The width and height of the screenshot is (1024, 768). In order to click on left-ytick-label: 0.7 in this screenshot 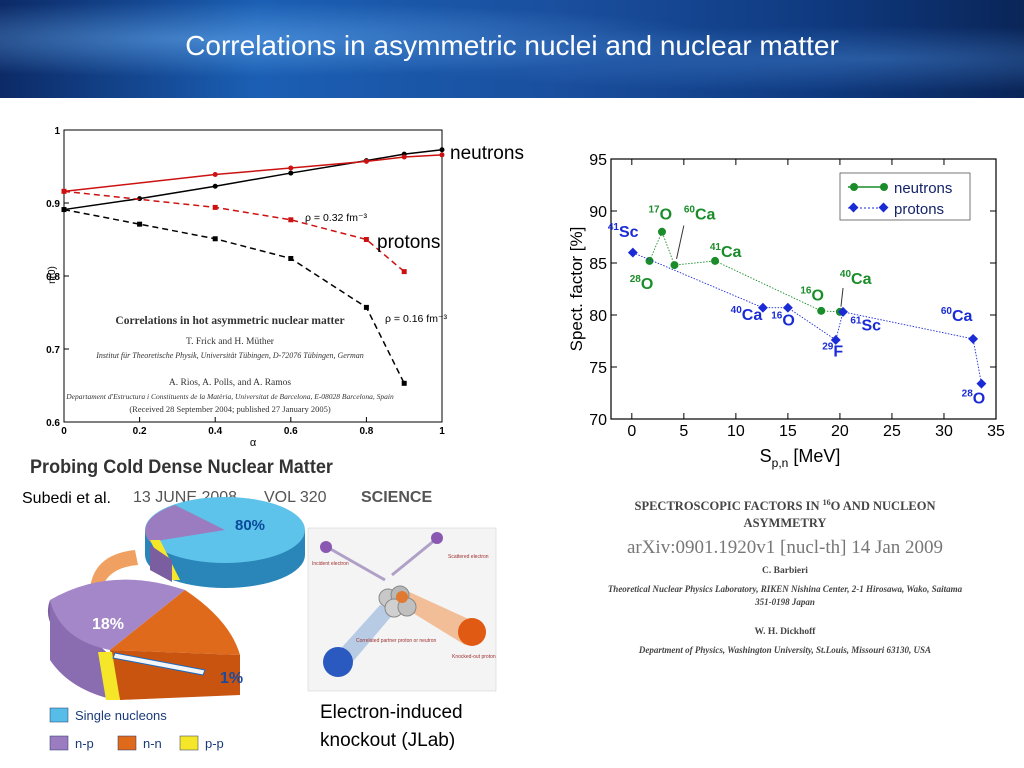, I will do `click(53, 350)`.